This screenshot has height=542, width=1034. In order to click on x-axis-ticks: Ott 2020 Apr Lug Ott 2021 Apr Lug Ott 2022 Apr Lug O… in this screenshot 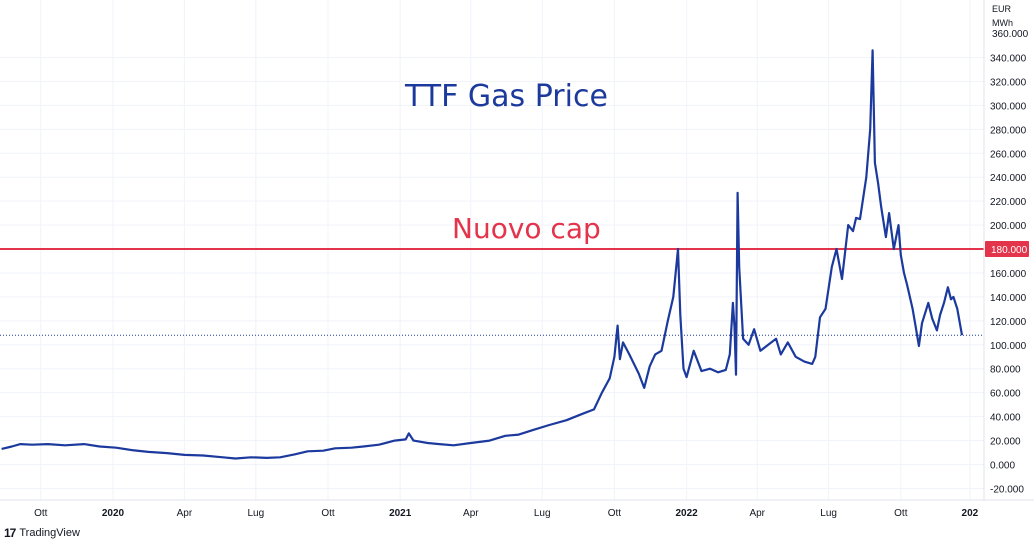, I will do `click(506, 513)`.